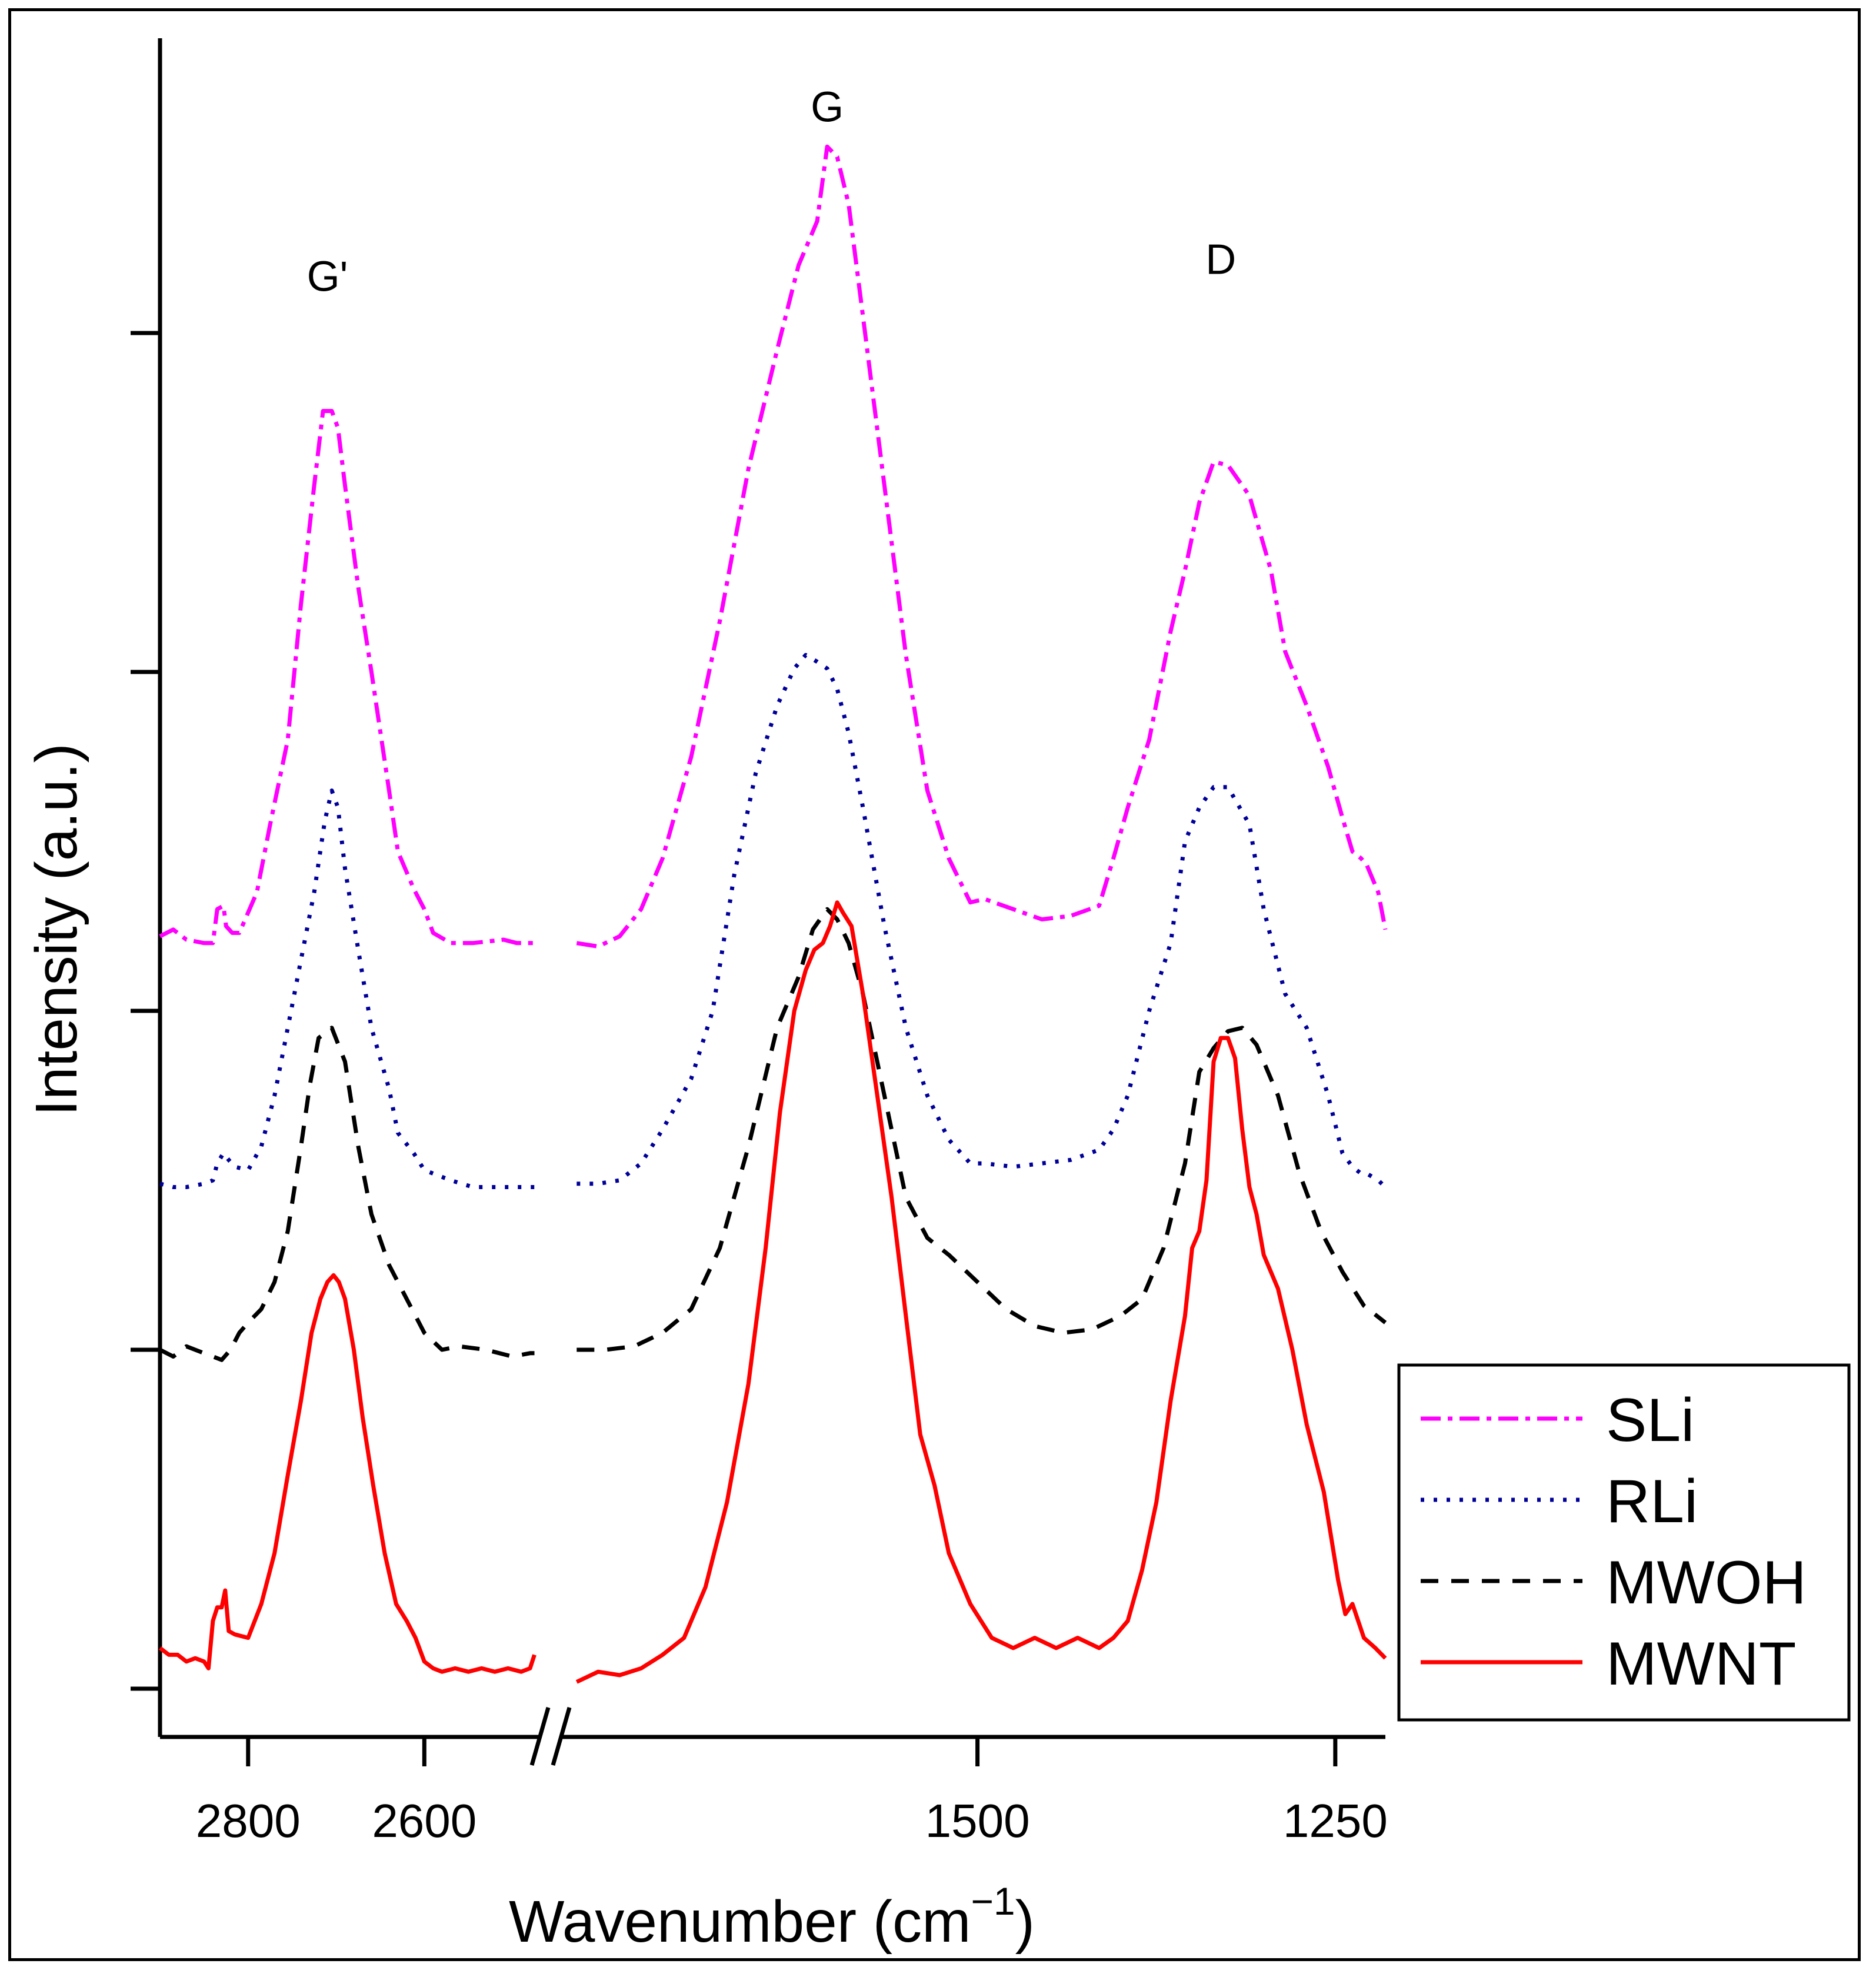 This screenshot has height=1977, width=1876. What do you see at coordinates (56, 929) in the screenshot?
I see `y-axis-label: Intensity (a.u.)` at bounding box center [56, 929].